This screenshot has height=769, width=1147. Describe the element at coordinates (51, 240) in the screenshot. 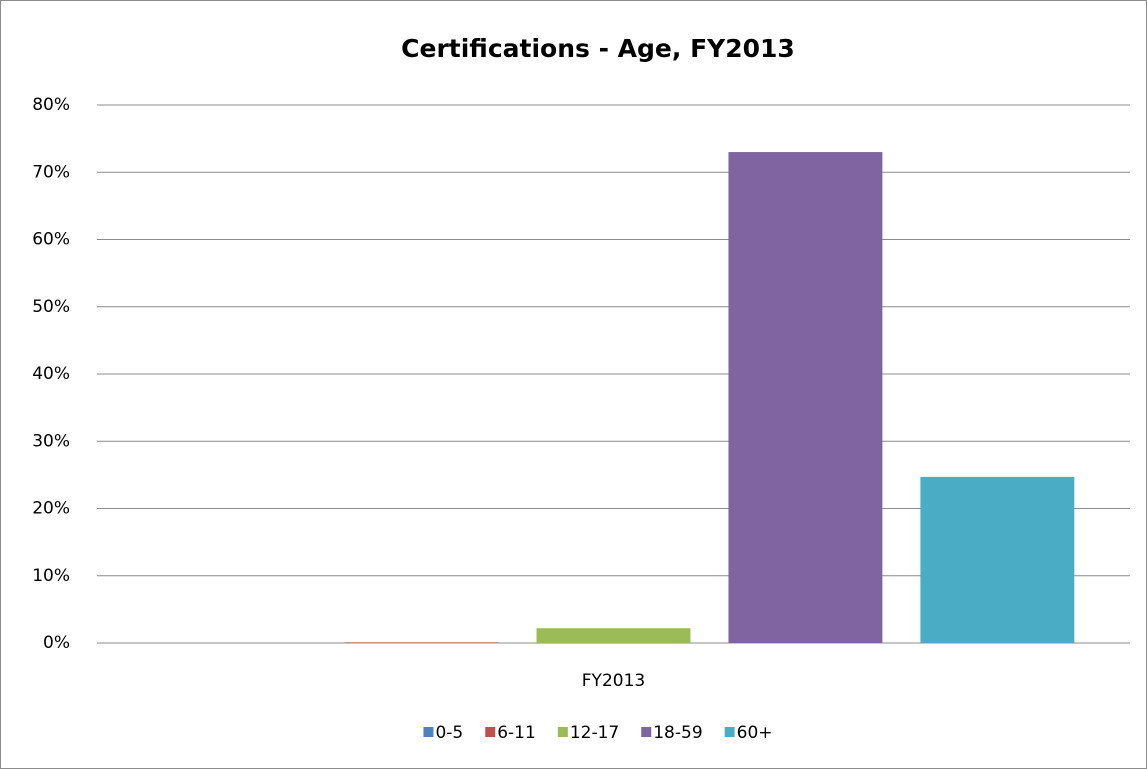

I see `y-tick-label: 60%` at that location.